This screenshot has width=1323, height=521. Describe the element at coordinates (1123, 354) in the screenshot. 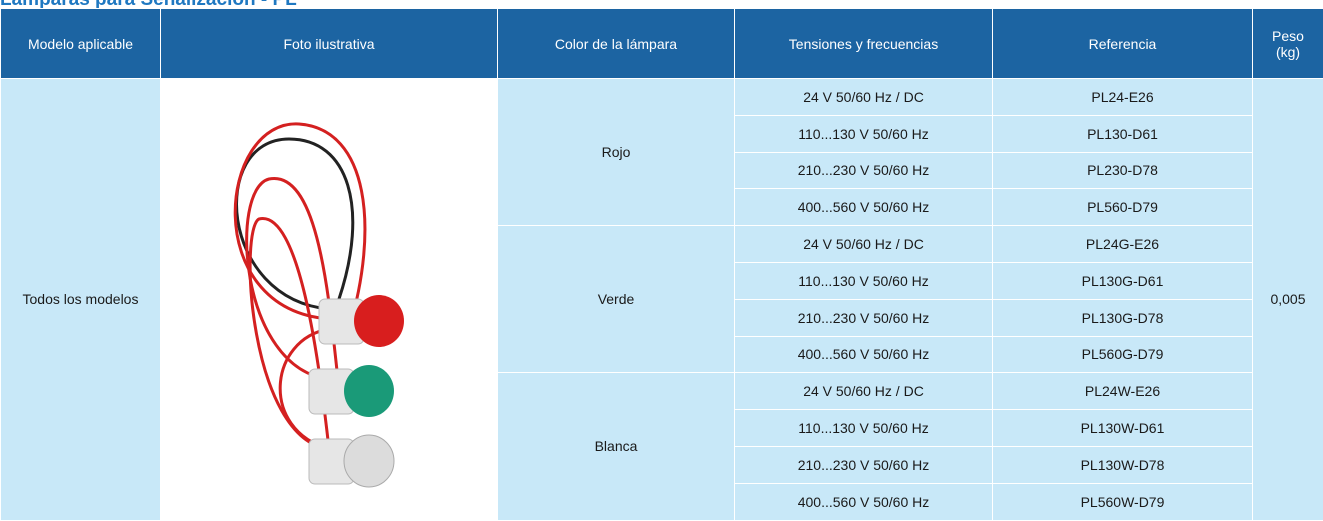

I see `reference-cell: PL560G-D79` at that location.